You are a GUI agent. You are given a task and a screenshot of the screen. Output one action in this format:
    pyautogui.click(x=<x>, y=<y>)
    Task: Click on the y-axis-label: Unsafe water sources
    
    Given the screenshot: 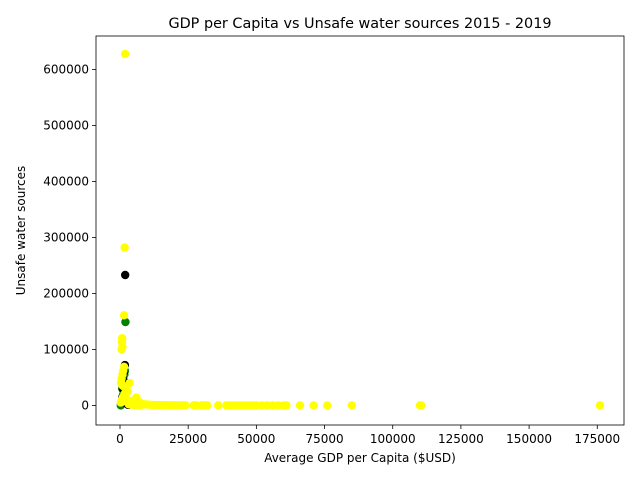 What is the action you would take?
    pyautogui.click(x=21, y=231)
    